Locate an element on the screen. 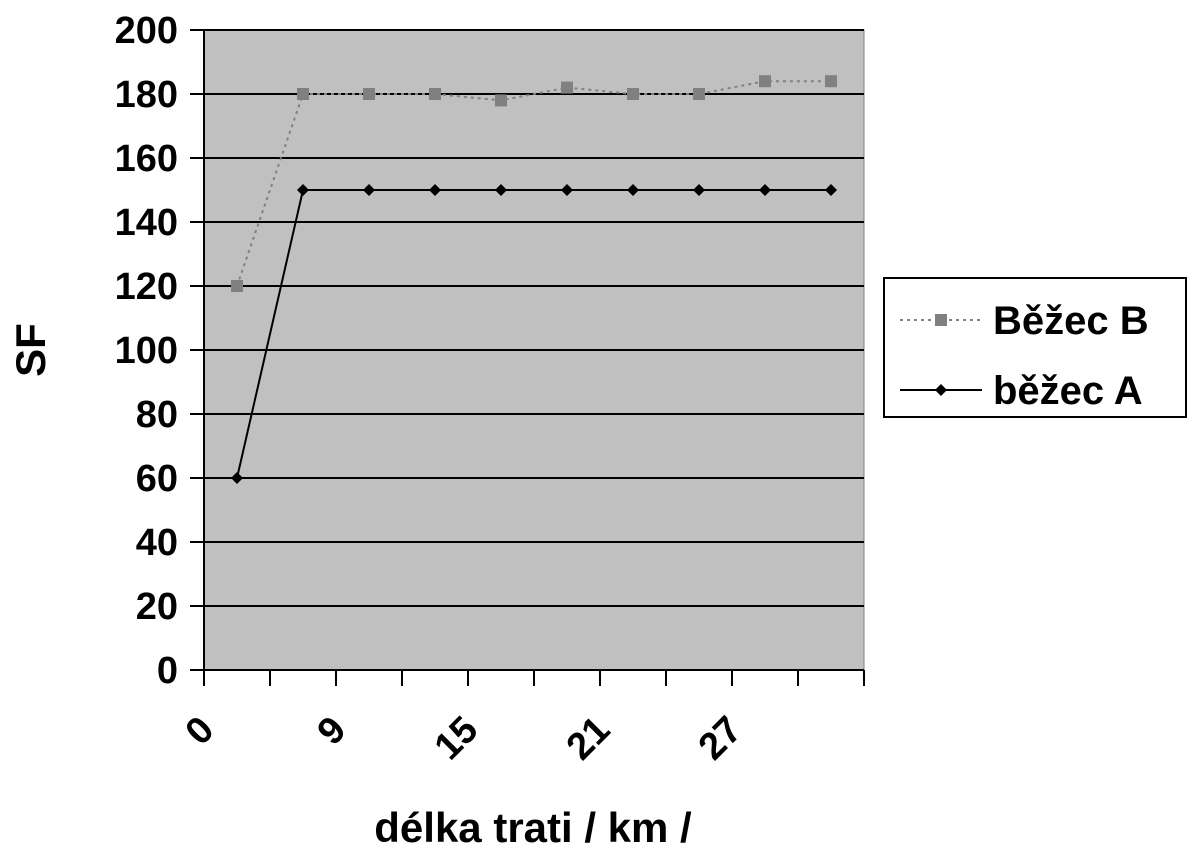  legend: Běžec B běžec A is located at coordinates (1035, 347).